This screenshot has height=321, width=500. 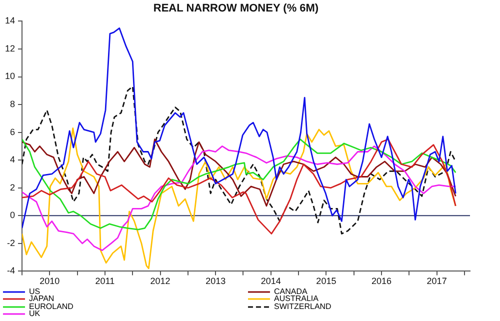 What do you see at coordinates (13, 131) in the screenshot?
I see `y-tick-label: 6` at bounding box center [13, 131].